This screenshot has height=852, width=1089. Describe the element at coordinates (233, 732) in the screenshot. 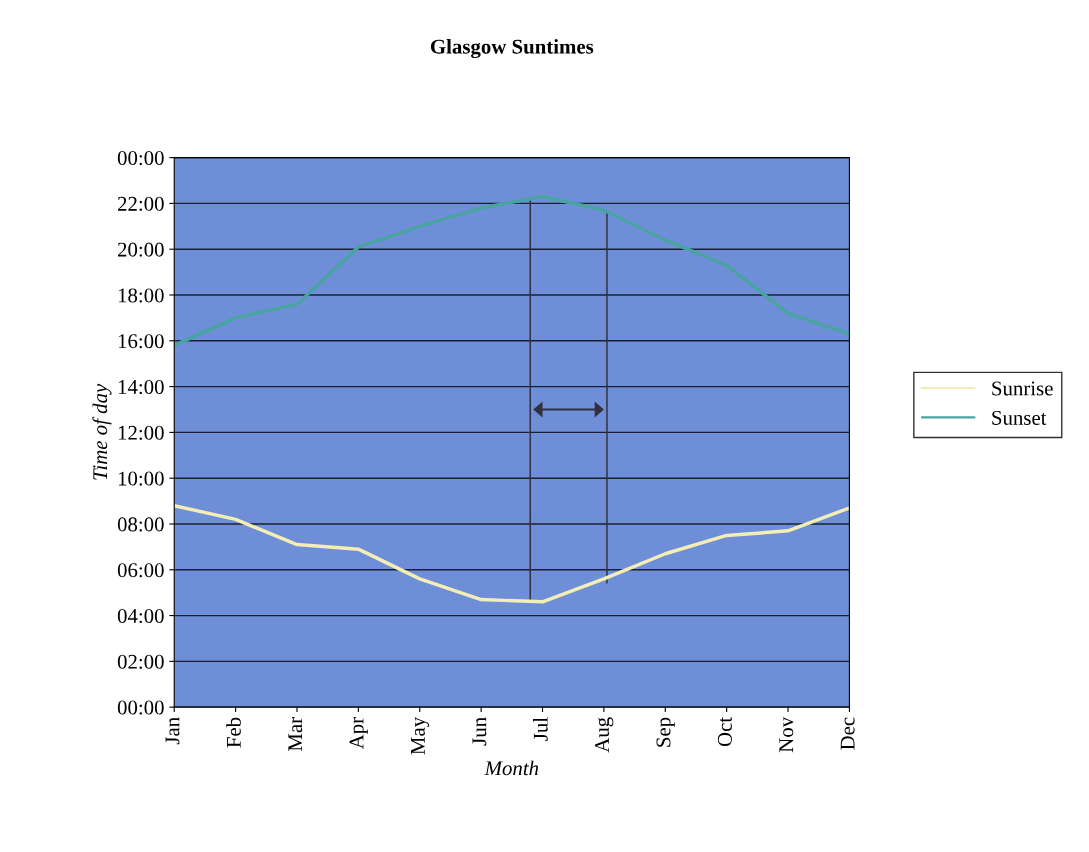

I see `x-tick-label: Feb` at that location.